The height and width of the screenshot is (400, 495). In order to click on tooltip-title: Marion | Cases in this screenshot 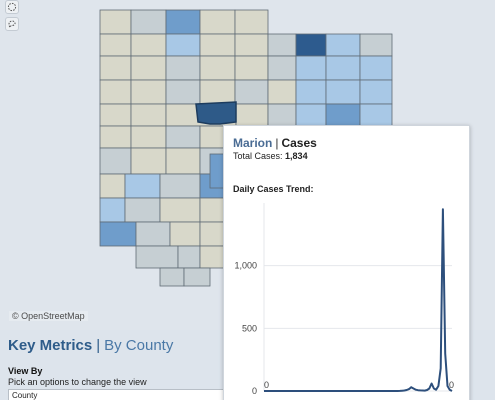, I will do `click(275, 143)`.